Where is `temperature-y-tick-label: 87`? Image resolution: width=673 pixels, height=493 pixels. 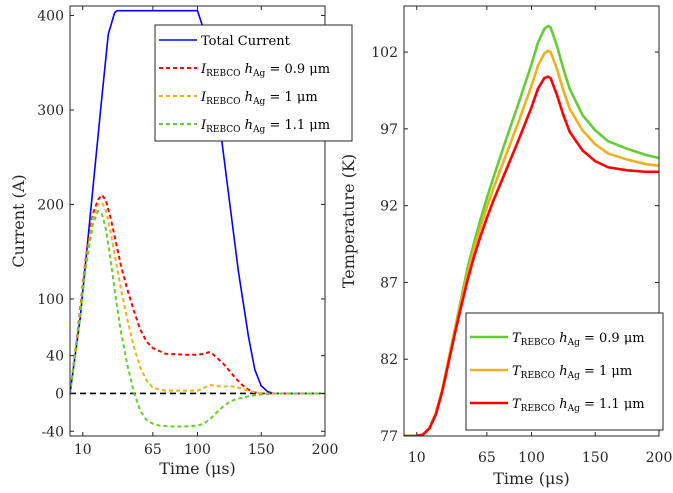
temperature-y-tick-label: 87 is located at coordinates (389, 283).